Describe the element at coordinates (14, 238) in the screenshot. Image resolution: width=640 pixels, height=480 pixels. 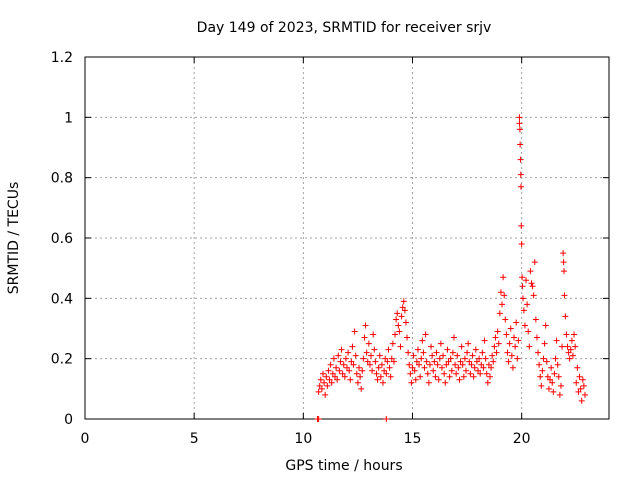
I see `y-axis-label: SRMTID / TECUs` at that location.